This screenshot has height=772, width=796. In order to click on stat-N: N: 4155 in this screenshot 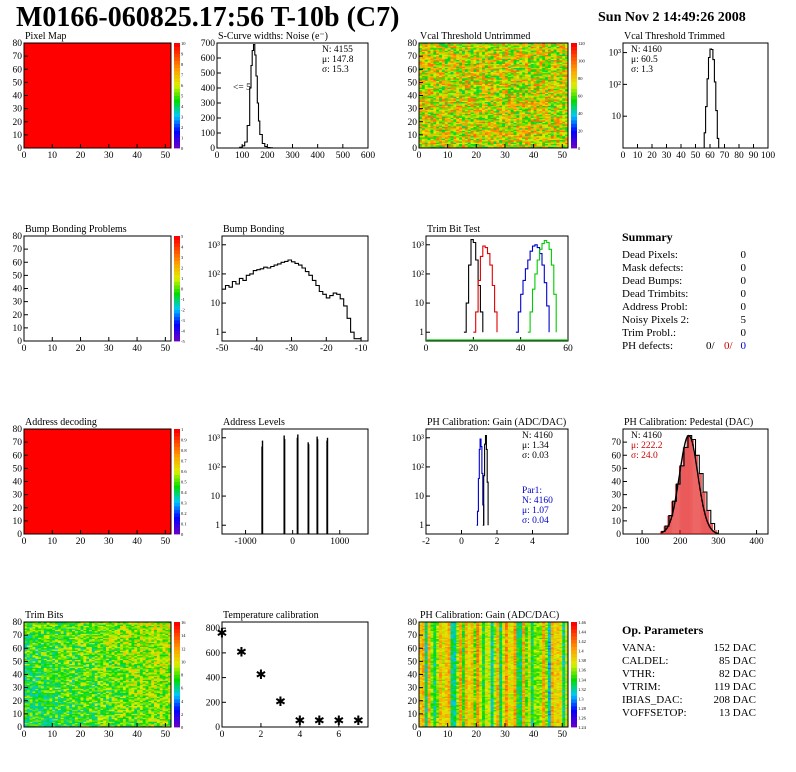, I will do `click(337, 50)`.